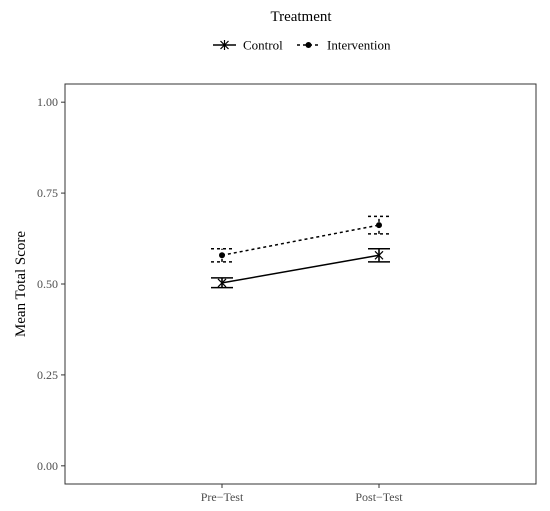 The height and width of the screenshot is (511, 550). What do you see at coordinates (308, 45) in the screenshot?
I see `legend-marker-intervention` at bounding box center [308, 45].